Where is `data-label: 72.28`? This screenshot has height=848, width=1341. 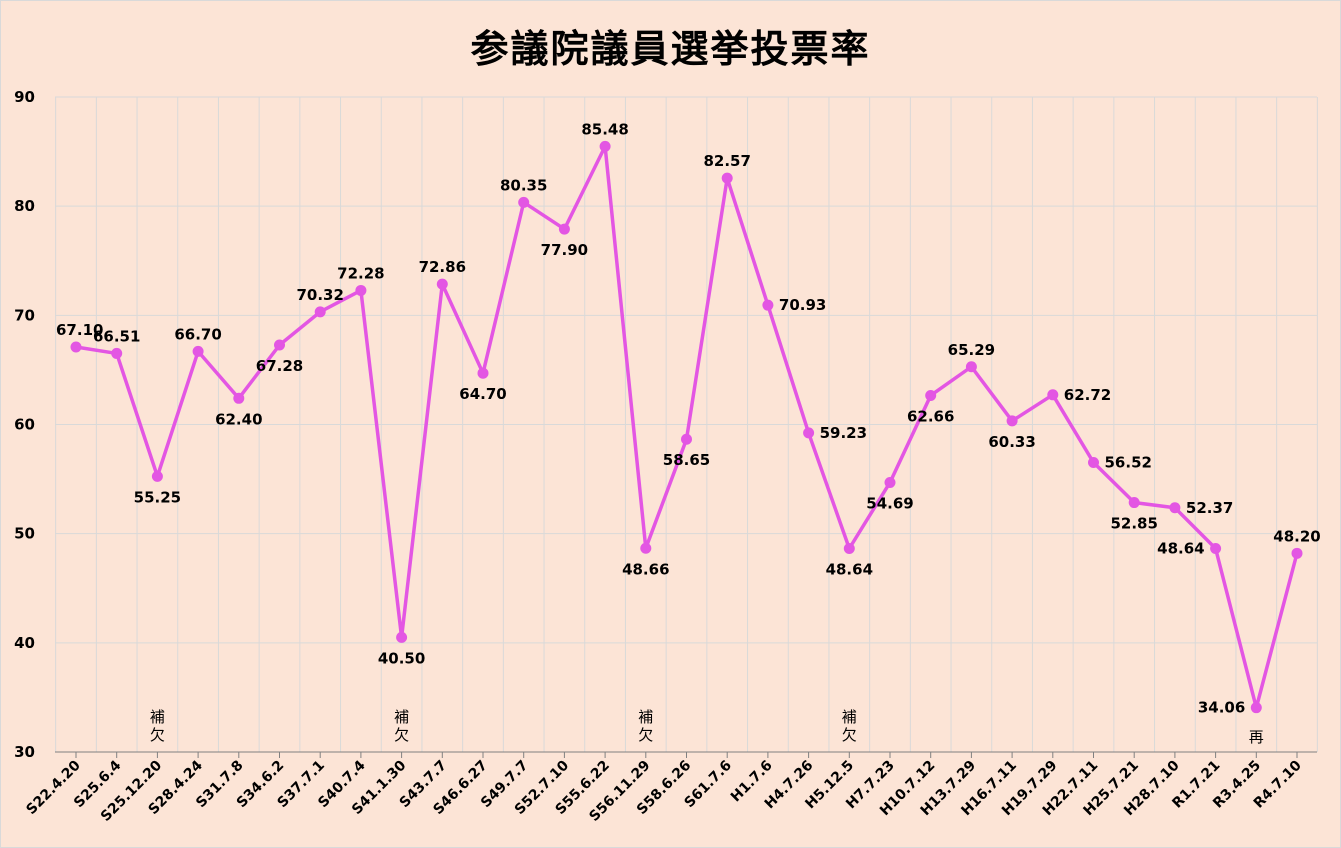
data-label: 72.28 is located at coordinates (360, 273).